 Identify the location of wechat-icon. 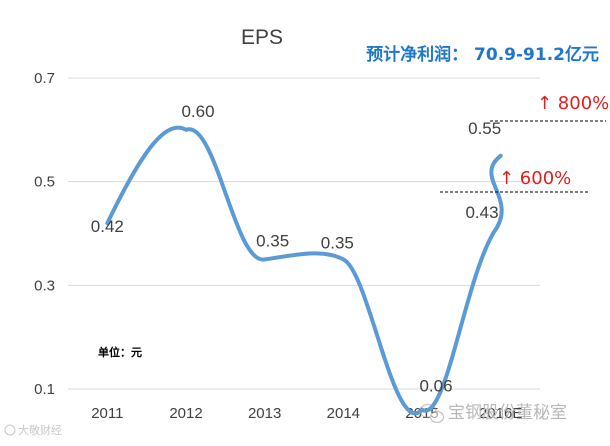
(432, 413).